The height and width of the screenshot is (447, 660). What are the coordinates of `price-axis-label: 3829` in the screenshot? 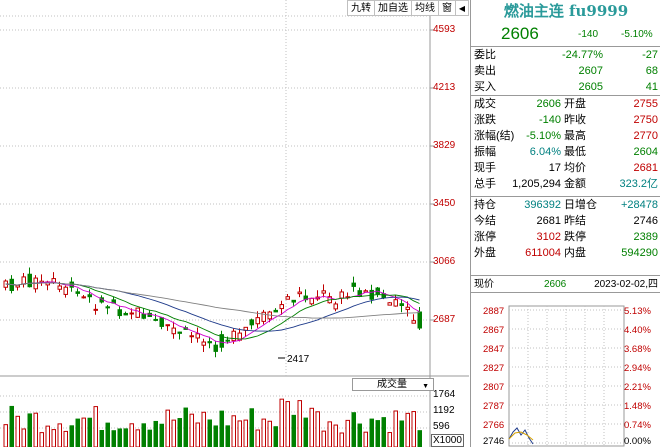 It's located at (444, 145).